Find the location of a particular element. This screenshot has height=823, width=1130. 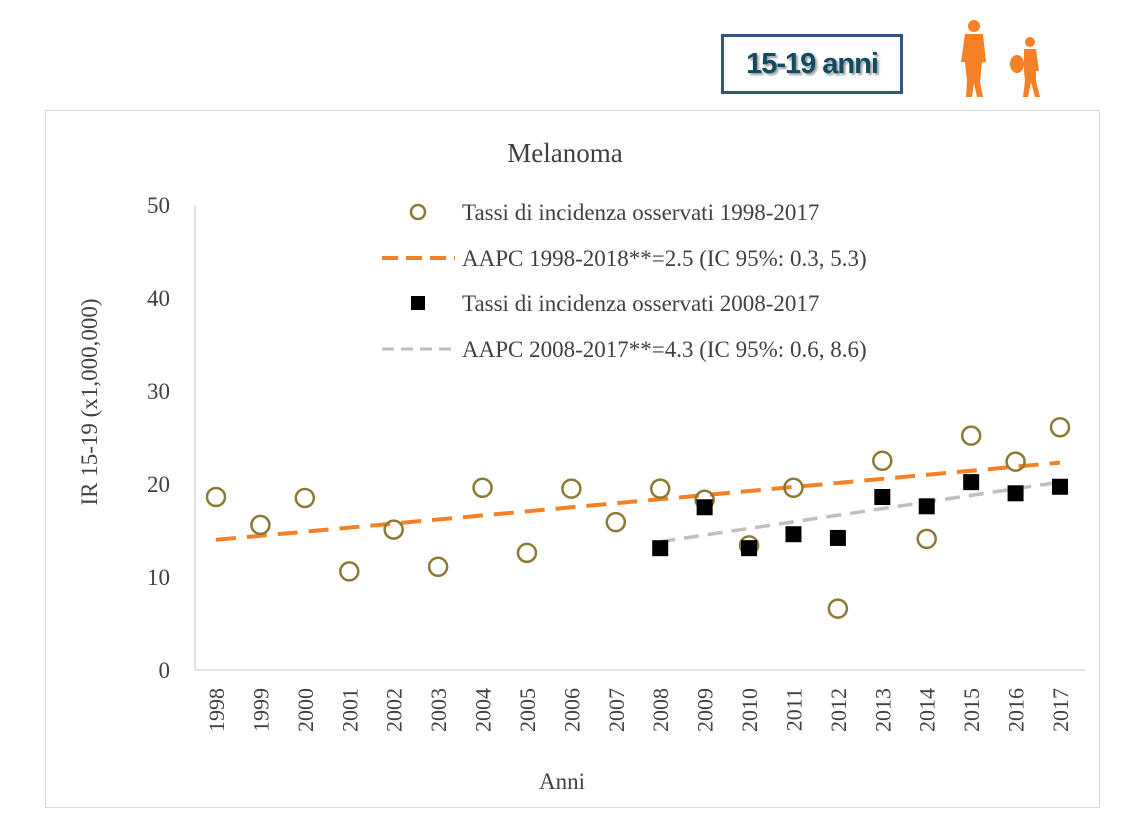

legend-label: AAPC 2008-2017**=4.3 (IC 95%: 0.6, 8.6) is located at coordinates (664, 349).